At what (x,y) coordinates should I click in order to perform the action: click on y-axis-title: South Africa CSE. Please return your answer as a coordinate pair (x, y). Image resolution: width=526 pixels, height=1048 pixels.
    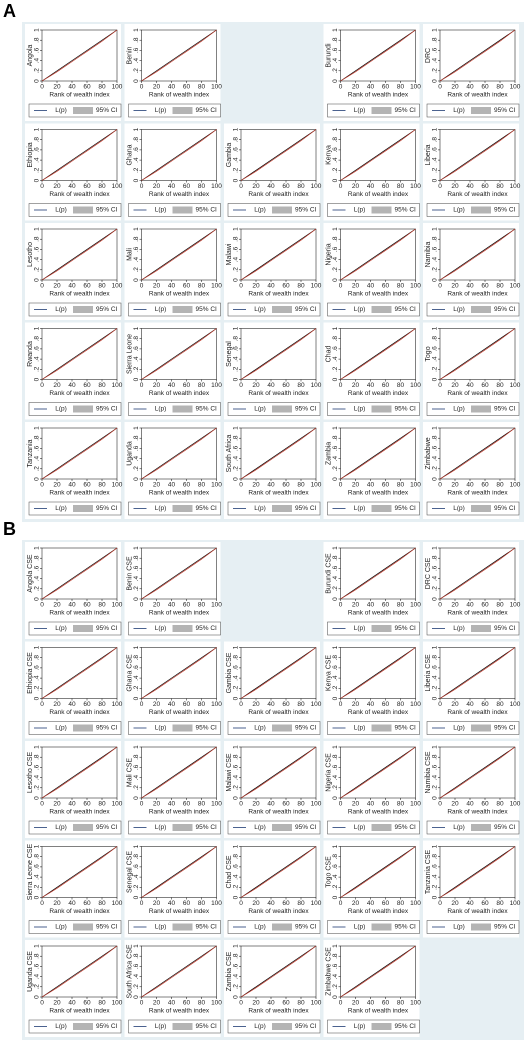
    Looking at the image, I should click on (129, 971).